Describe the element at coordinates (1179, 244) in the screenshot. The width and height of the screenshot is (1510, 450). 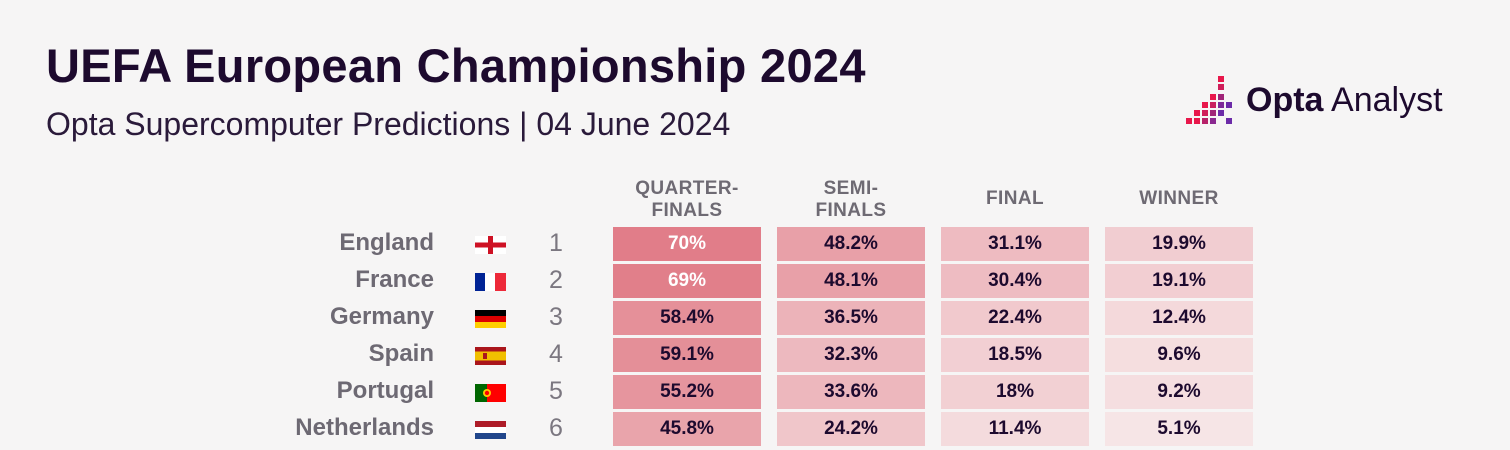
I see `probability-cell: 19.9%` at that location.